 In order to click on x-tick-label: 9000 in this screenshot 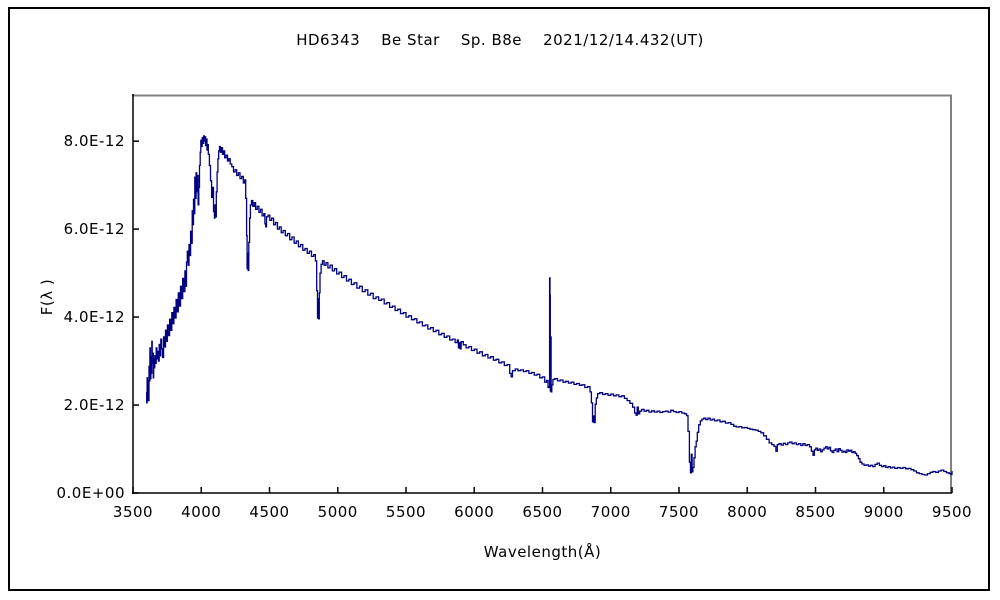, I will do `click(883, 512)`.